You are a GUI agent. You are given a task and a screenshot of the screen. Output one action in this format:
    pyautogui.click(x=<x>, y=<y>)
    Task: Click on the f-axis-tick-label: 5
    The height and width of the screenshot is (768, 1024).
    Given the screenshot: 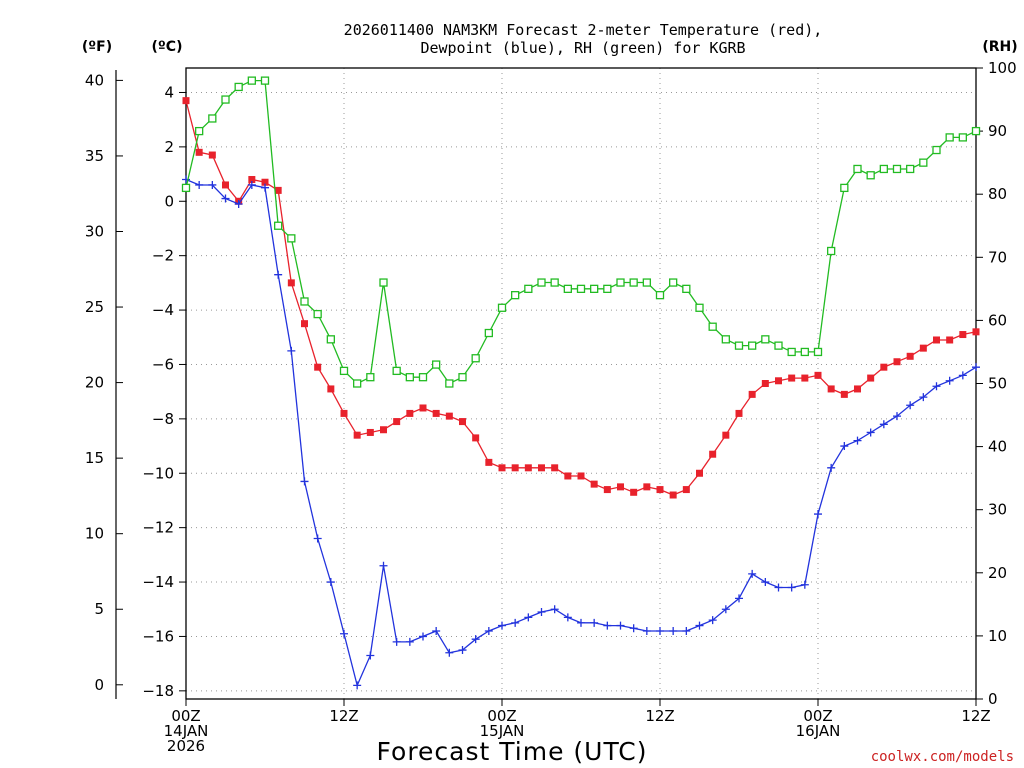 What is the action you would take?
    pyautogui.click(x=99, y=609)
    